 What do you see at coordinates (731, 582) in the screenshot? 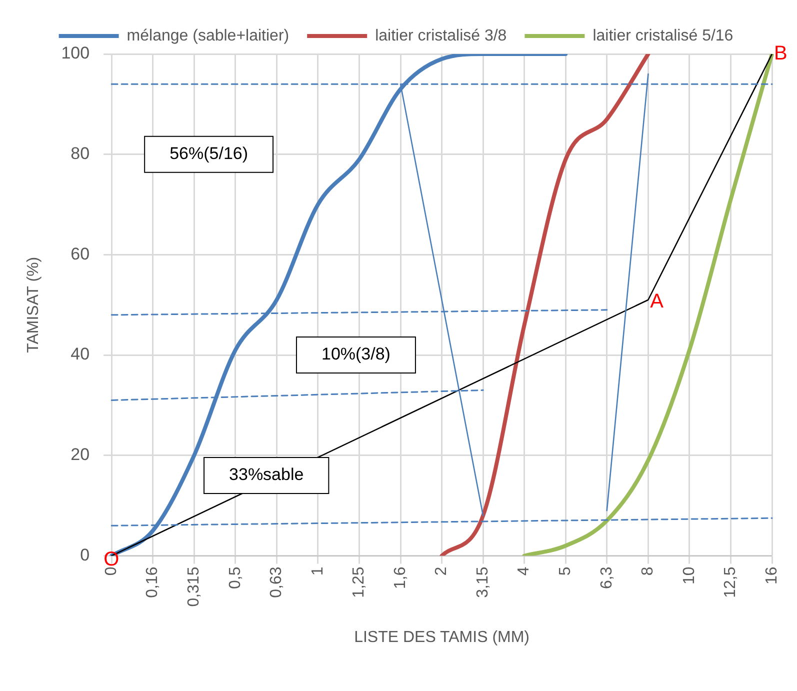
I see `x-tick-label: 12,5` at bounding box center [731, 582].